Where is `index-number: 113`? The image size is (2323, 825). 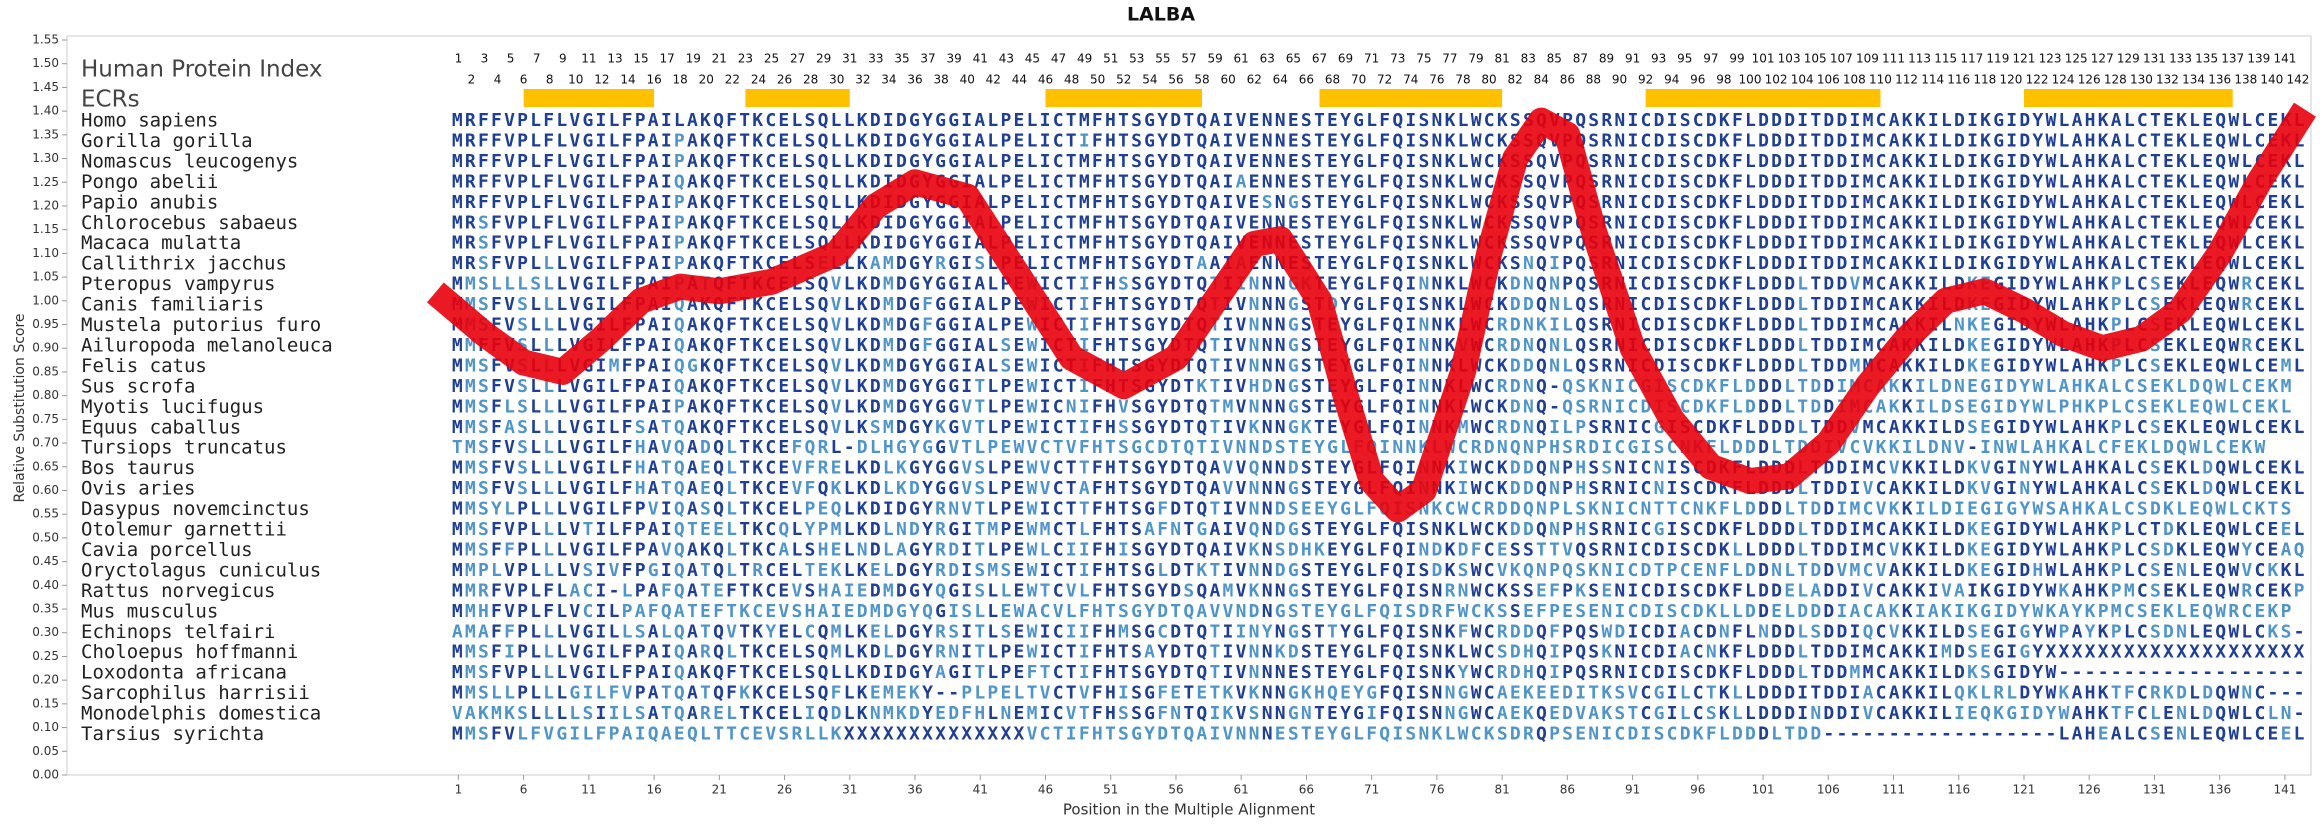 index-number: 113 is located at coordinates (1919, 59).